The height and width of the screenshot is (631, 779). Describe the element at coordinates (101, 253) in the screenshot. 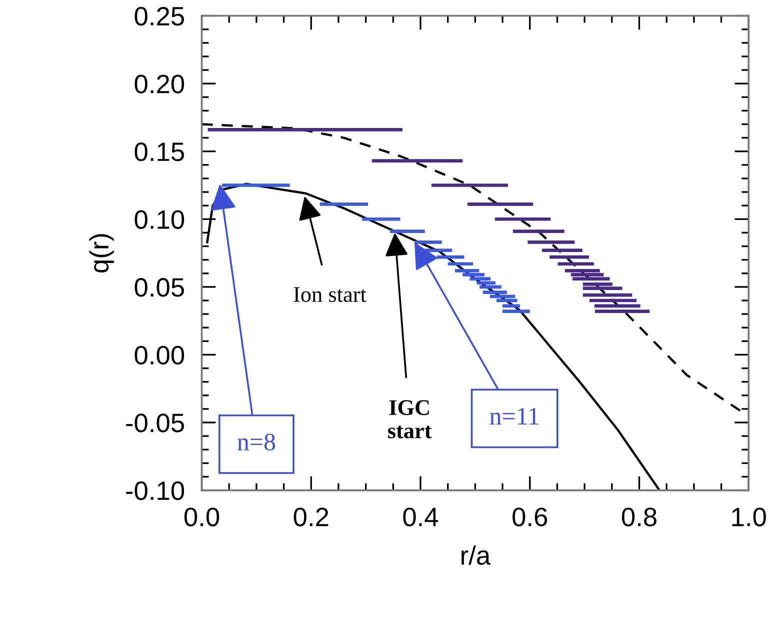

I see `y-axis-title: q(r)` at that location.